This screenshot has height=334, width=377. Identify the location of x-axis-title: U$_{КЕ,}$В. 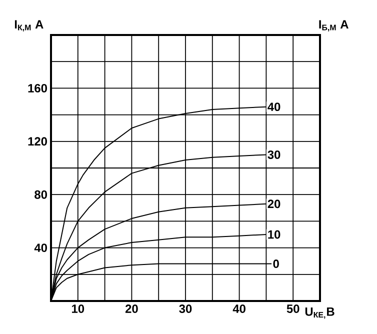
(319, 313).